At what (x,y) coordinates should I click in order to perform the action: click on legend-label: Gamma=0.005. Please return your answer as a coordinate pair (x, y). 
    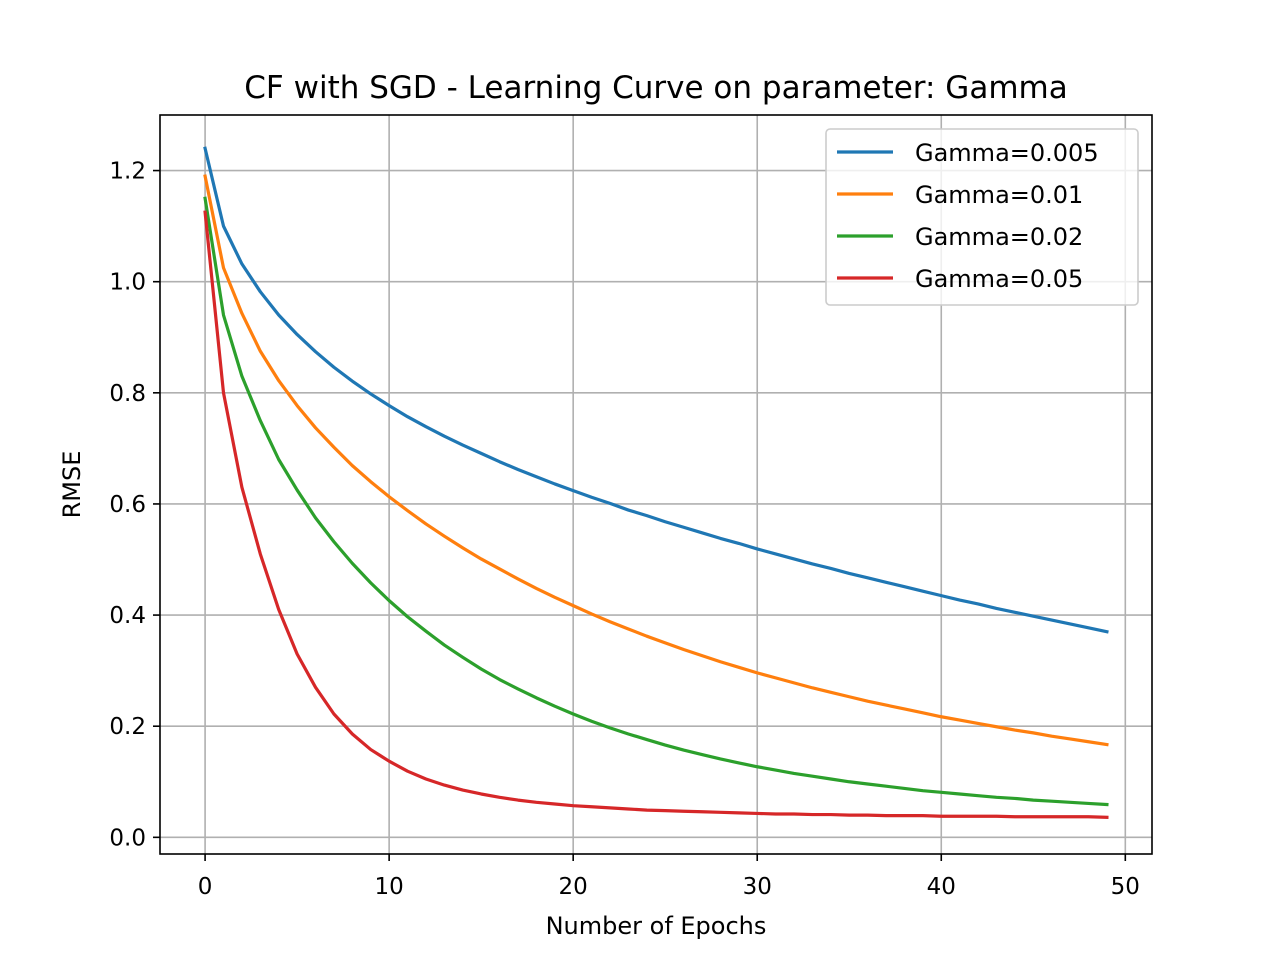
    Looking at the image, I should click on (1007, 153).